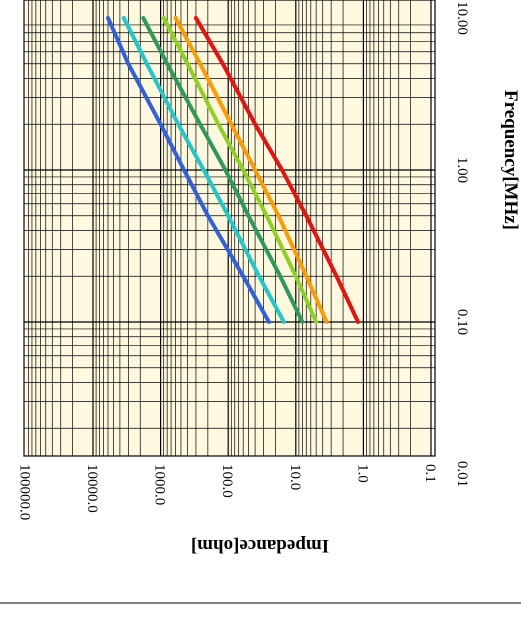  I want to click on y-tick-label: 0.1, so click(430, 473).